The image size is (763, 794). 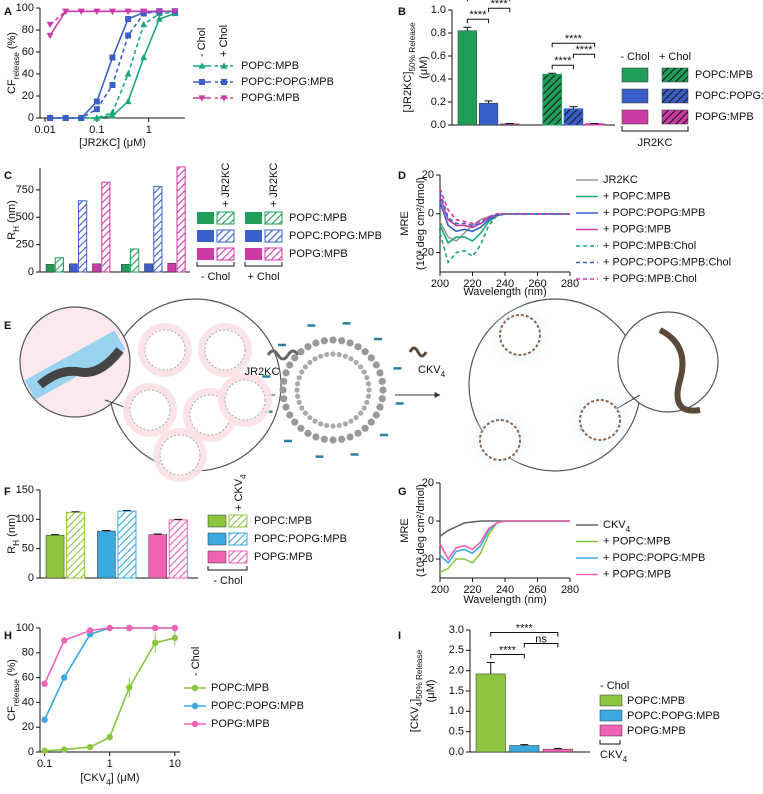 What do you see at coordinates (611, 755) in the screenshot?
I see `legend-footer-part: CKV` at bounding box center [611, 755].